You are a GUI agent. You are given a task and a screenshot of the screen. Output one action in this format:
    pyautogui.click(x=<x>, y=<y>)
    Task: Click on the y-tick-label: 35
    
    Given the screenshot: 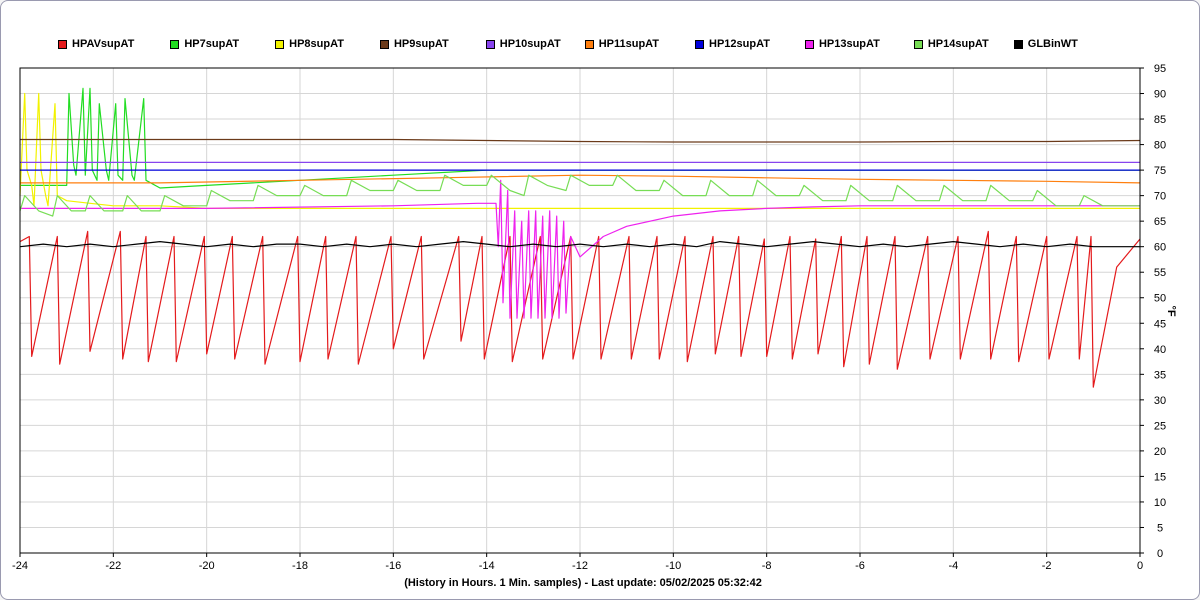 What is the action you would take?
    pyautogui.click(x=1160, y=375)
    